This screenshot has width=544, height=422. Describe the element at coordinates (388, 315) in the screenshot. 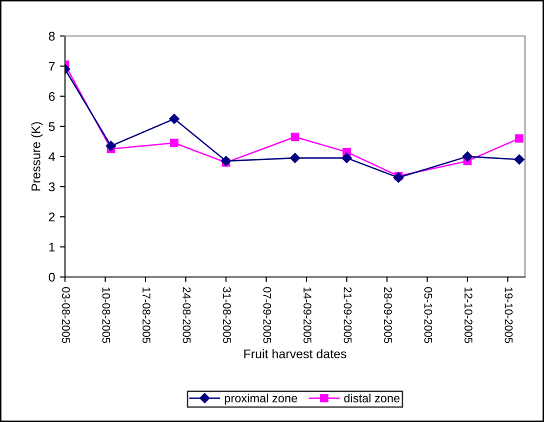

I see `x-tick-label: 28-09-2005` at that location.